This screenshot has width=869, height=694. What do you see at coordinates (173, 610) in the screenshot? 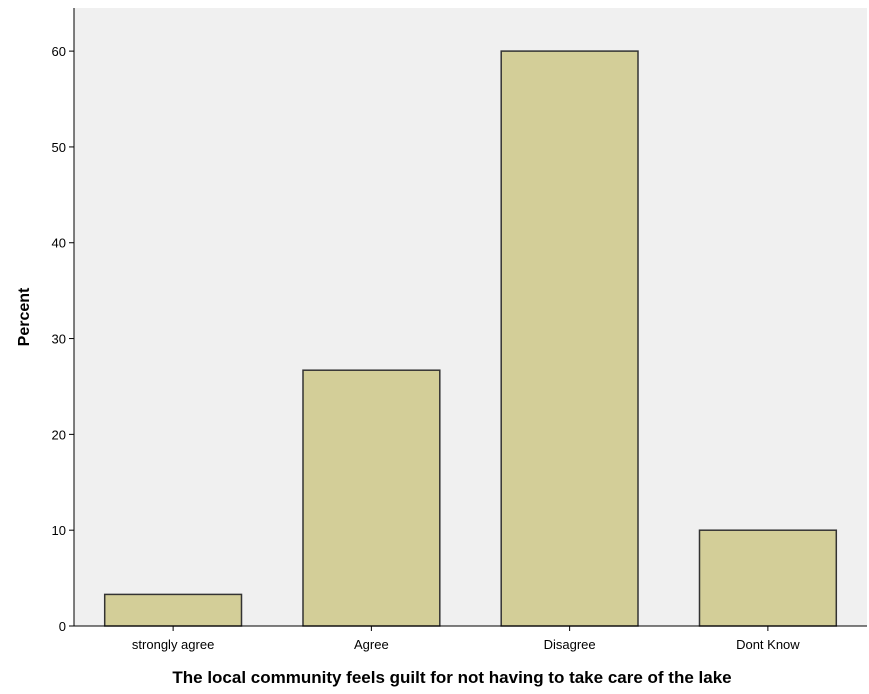
I see `bar-strongly-agree` at bounding box center [173, 610].